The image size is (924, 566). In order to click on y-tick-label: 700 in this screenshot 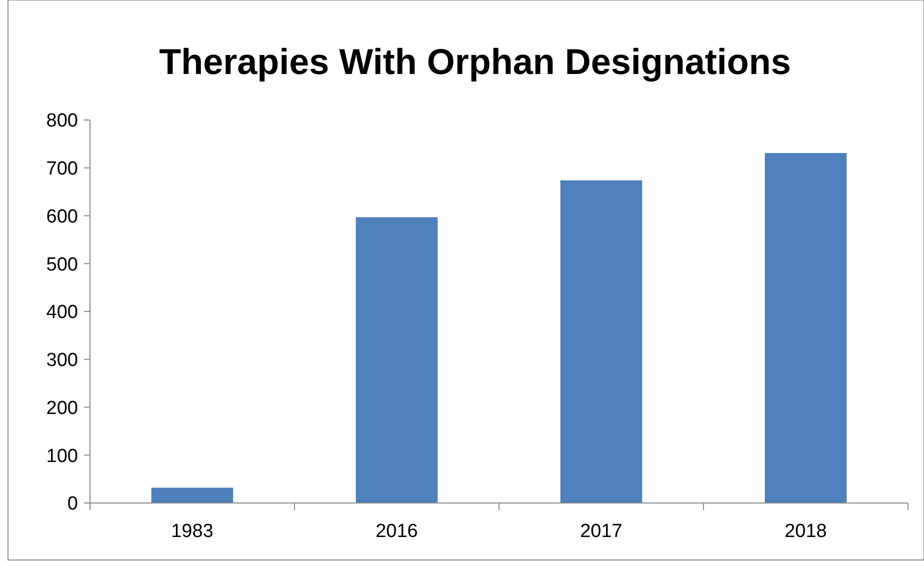, I will do `click(62, 169)`.